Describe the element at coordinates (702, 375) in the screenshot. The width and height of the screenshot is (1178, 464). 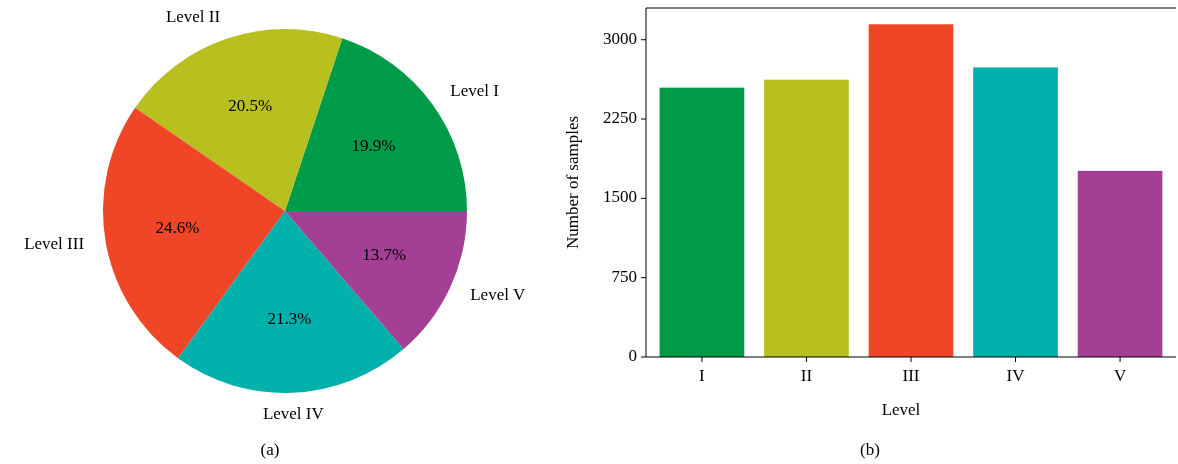
I see `x-tick-label: I` at that location.